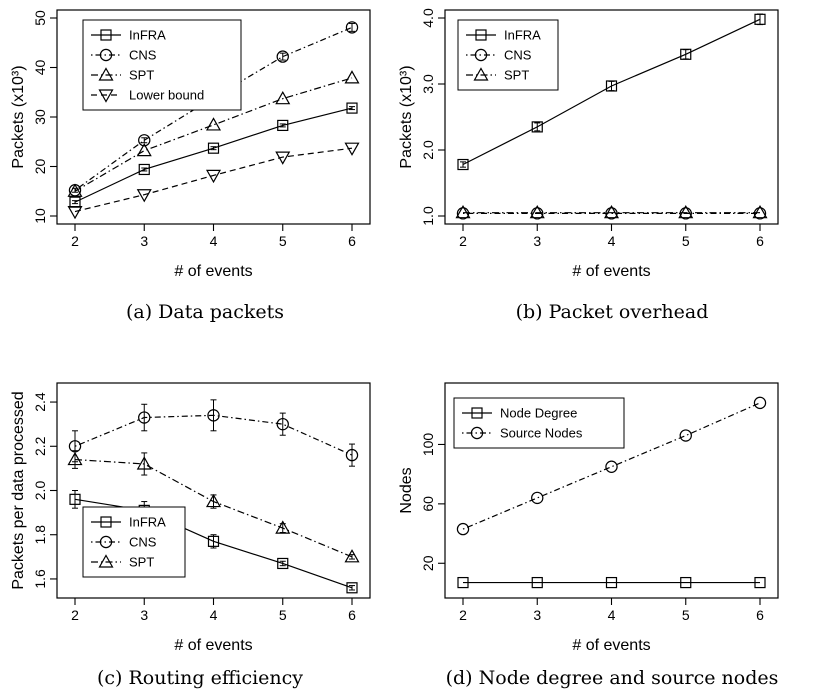 The height and width of the screenshot is (690, 816). Describe the element at coordinates (428, 84) in the screenshot. I see `y-tick-label: 3.0` at that location.